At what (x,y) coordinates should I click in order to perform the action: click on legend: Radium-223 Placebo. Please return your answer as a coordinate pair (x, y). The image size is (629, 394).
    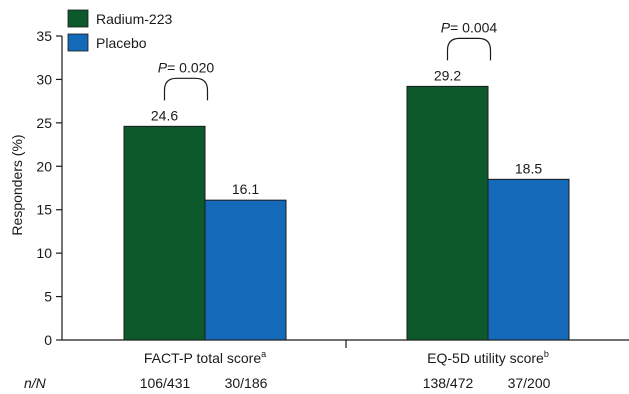
    Looking at the image, I should click on (119, 30).